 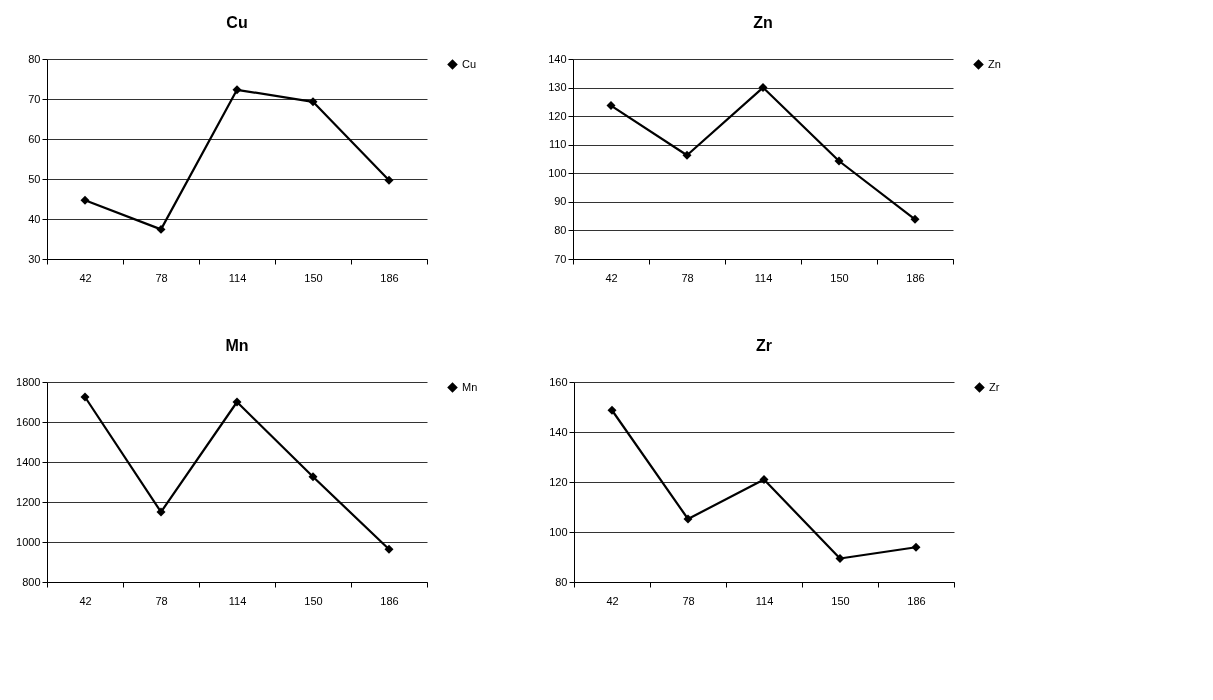 I want to click on y-tick-label: 1200, so click(x=28, y=501).